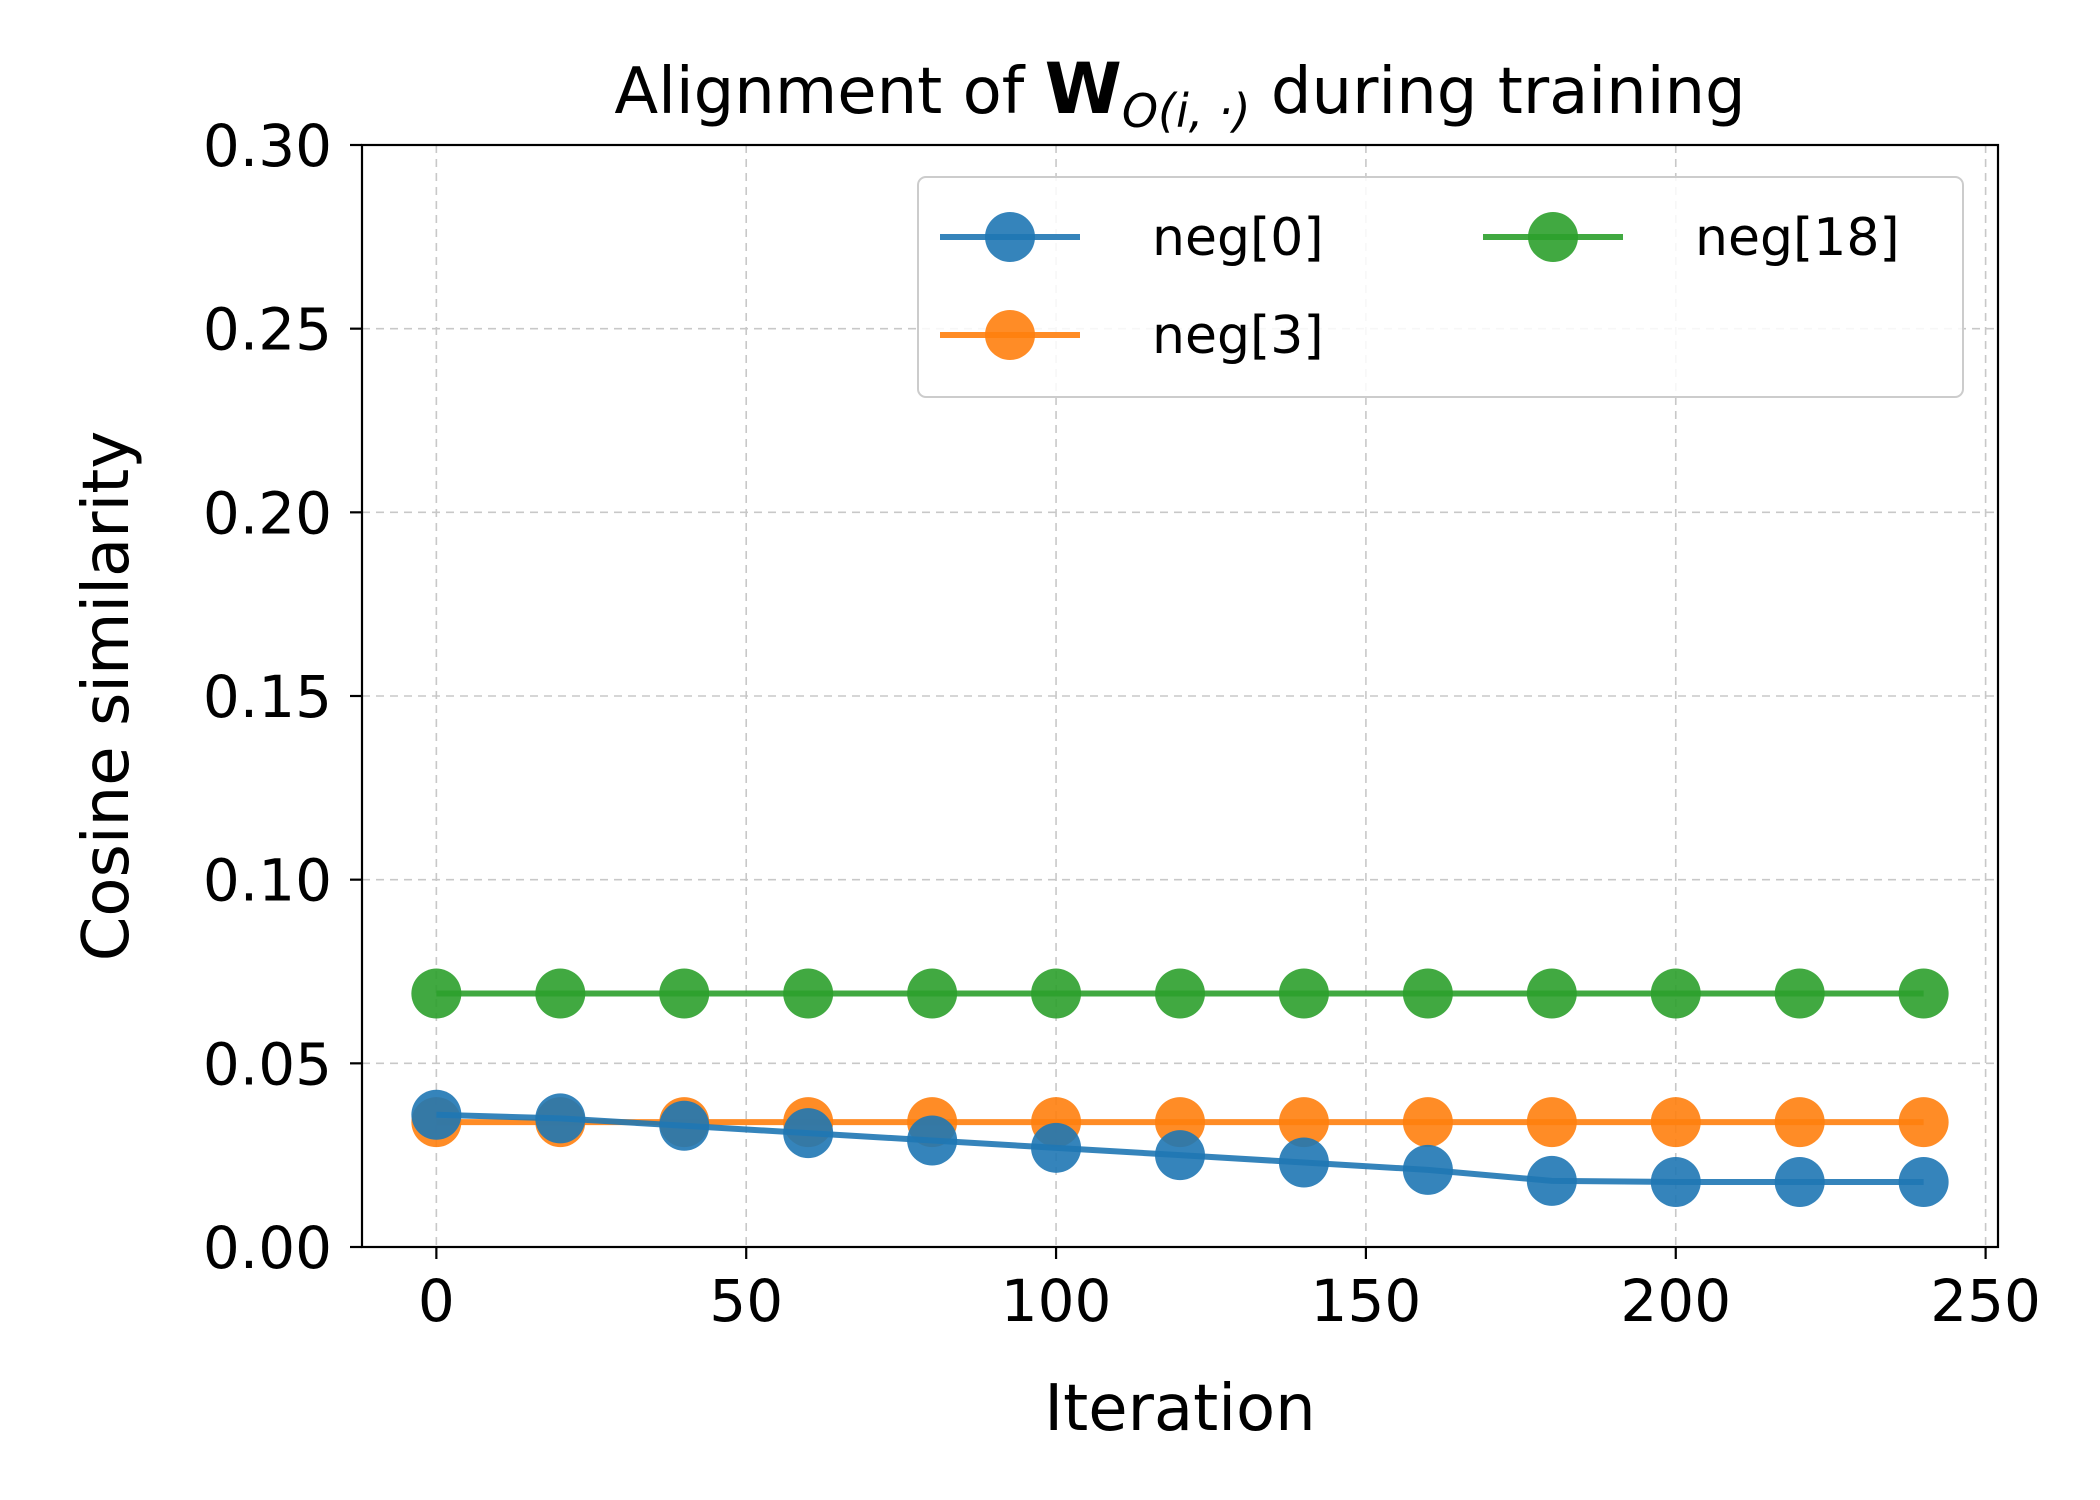  Describe the element at coordinates (1186, 111) in the screenshot. I see `title-math-sub: O(i, ·)` at that location.